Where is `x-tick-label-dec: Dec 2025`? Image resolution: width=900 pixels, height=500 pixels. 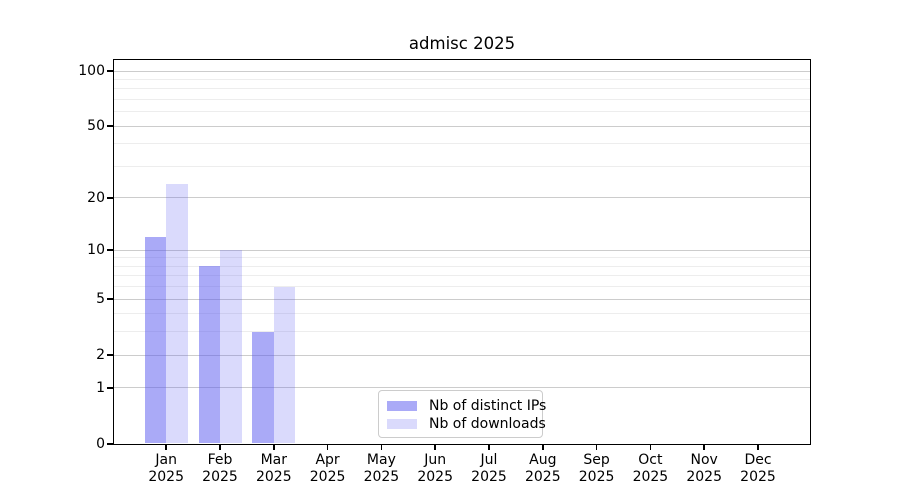
x-tick-label-dec: Dec 2025 is located at coordinates (758, 469).